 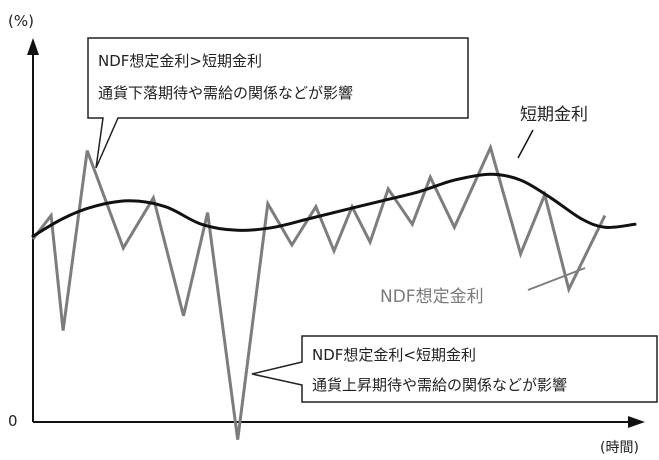 What do you see at coordinates (21, 21) in the screenshot?
I see `y-axis-label: (%)` at bounding box center [21, 21].